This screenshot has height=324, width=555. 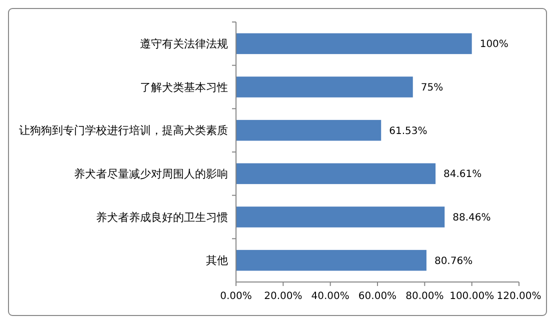 I want to click on y-tick-label: 让狗狗到专门学校进行培训，提高犬类素质, so click(x=123, y=131).